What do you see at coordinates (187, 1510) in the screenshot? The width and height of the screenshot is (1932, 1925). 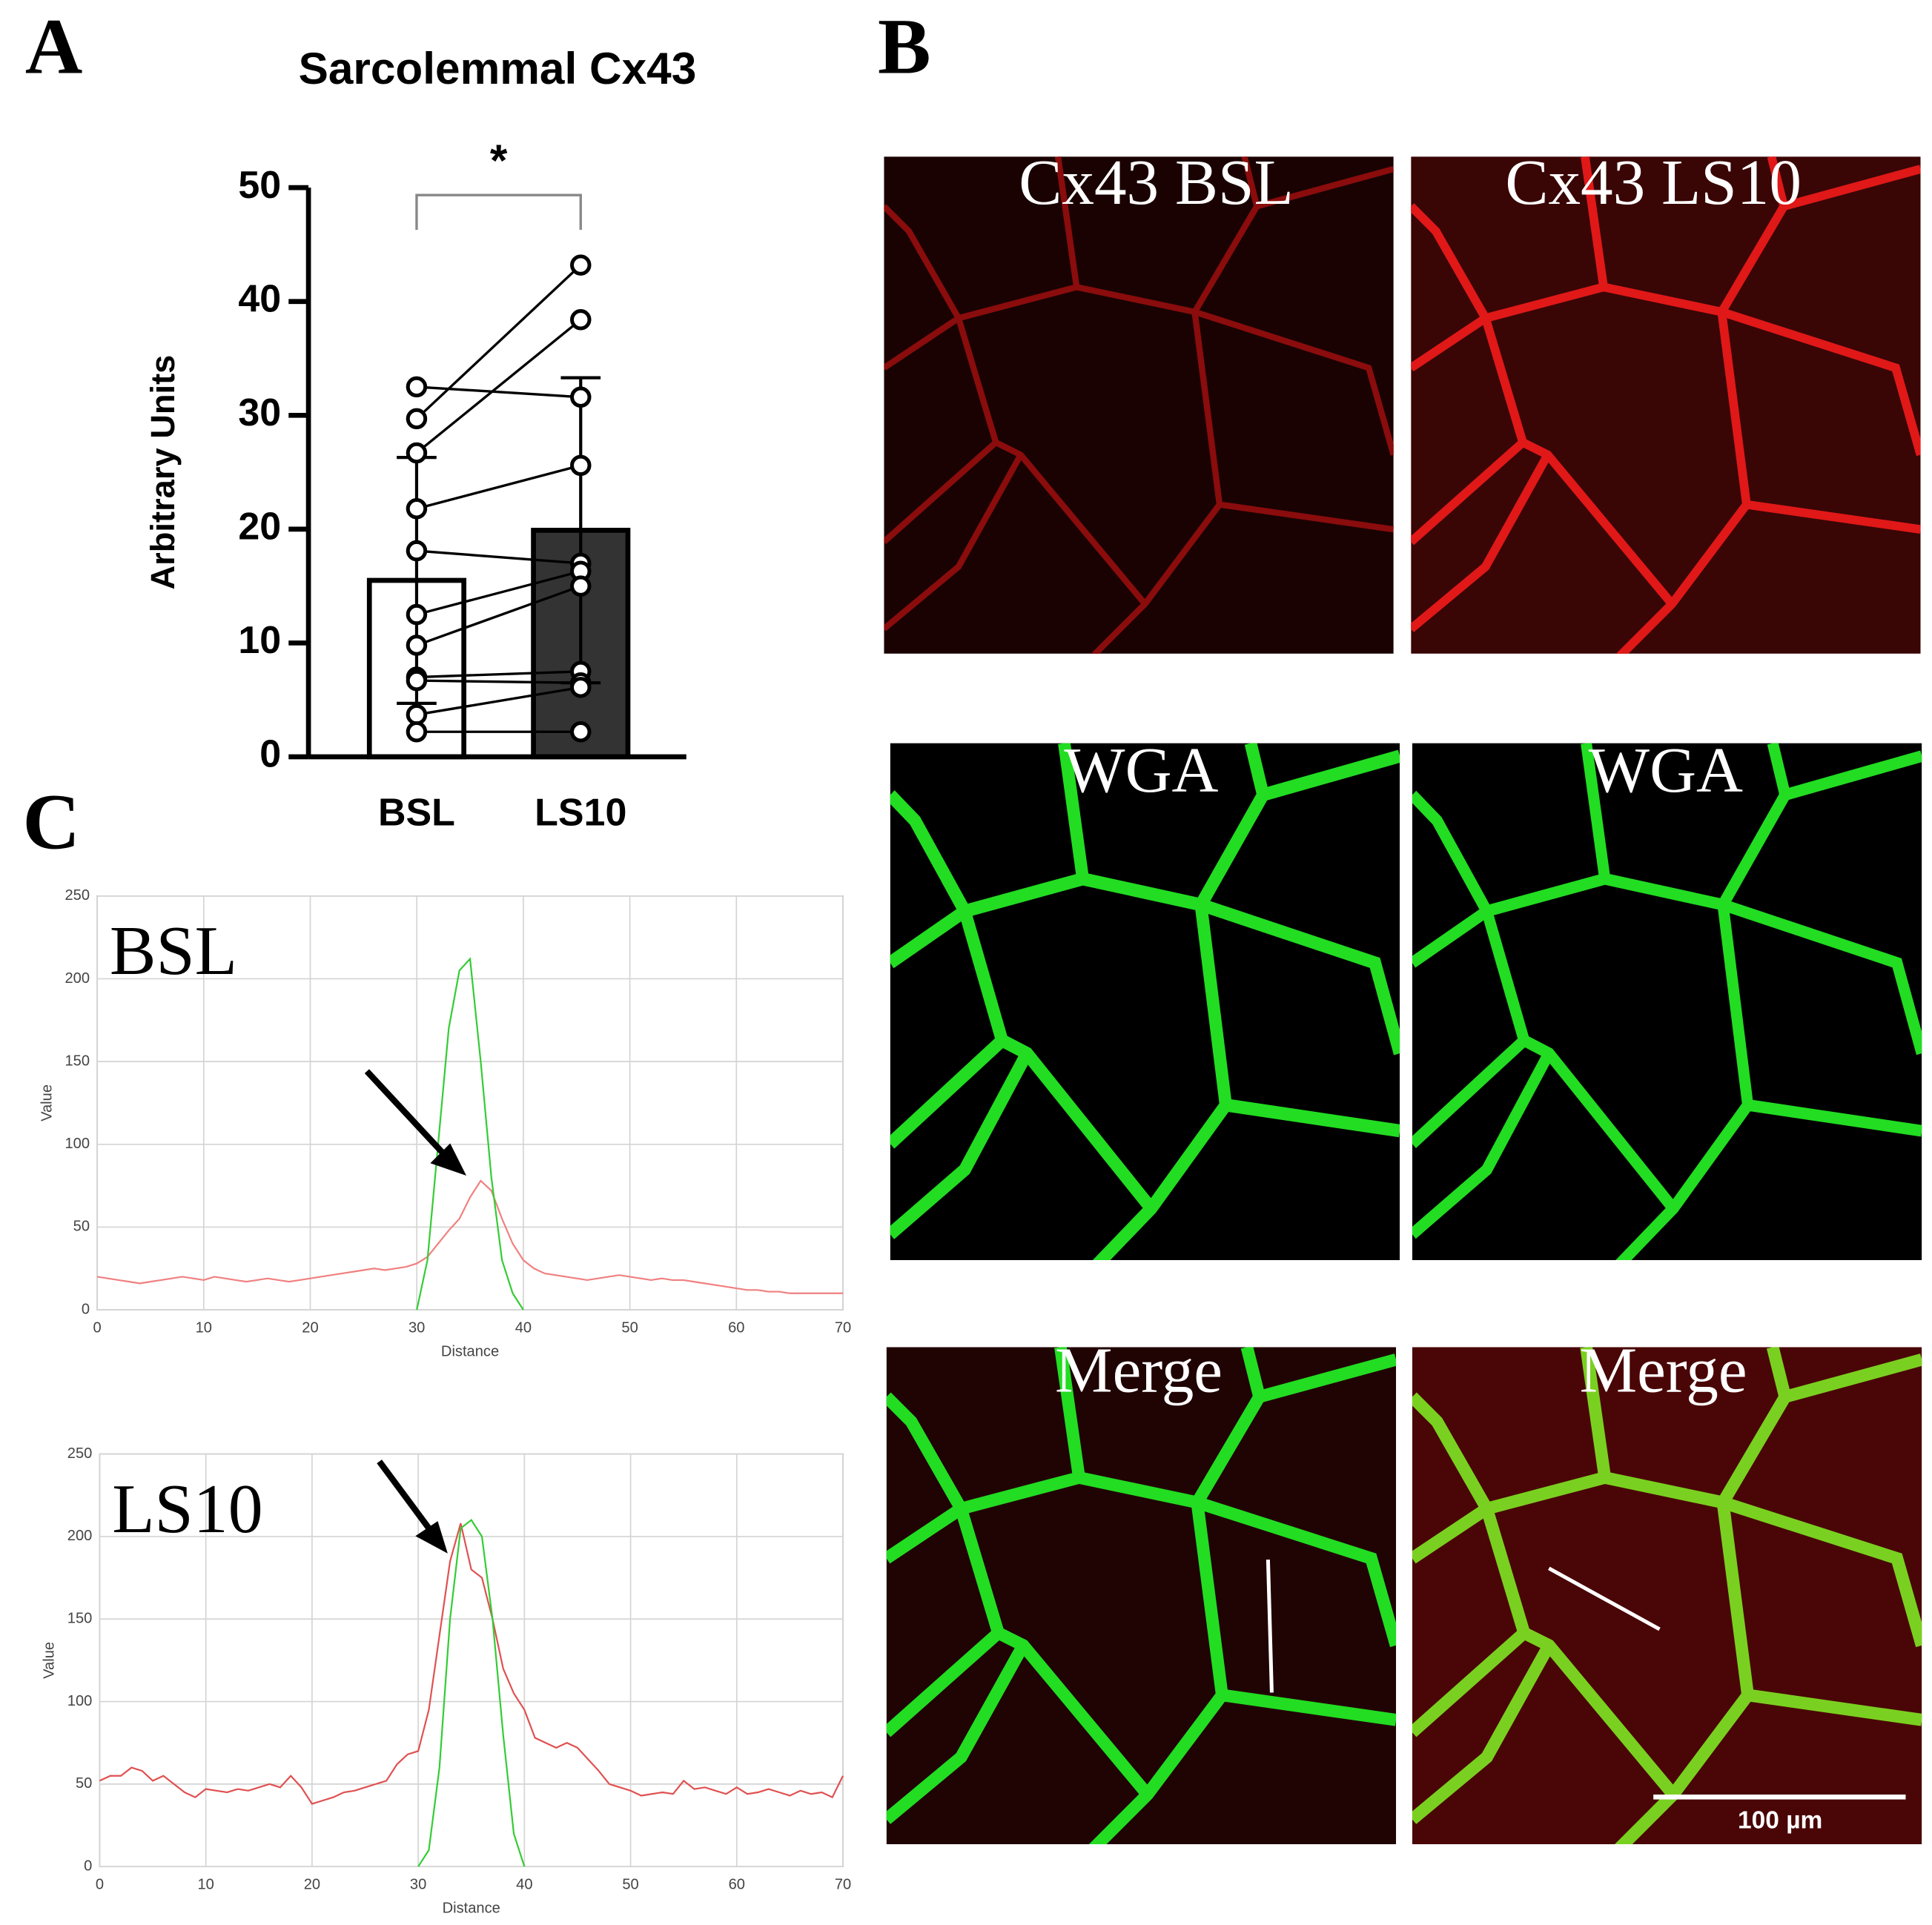 I see `plot-annotation: LS10` at bounding box center [187, 1510].